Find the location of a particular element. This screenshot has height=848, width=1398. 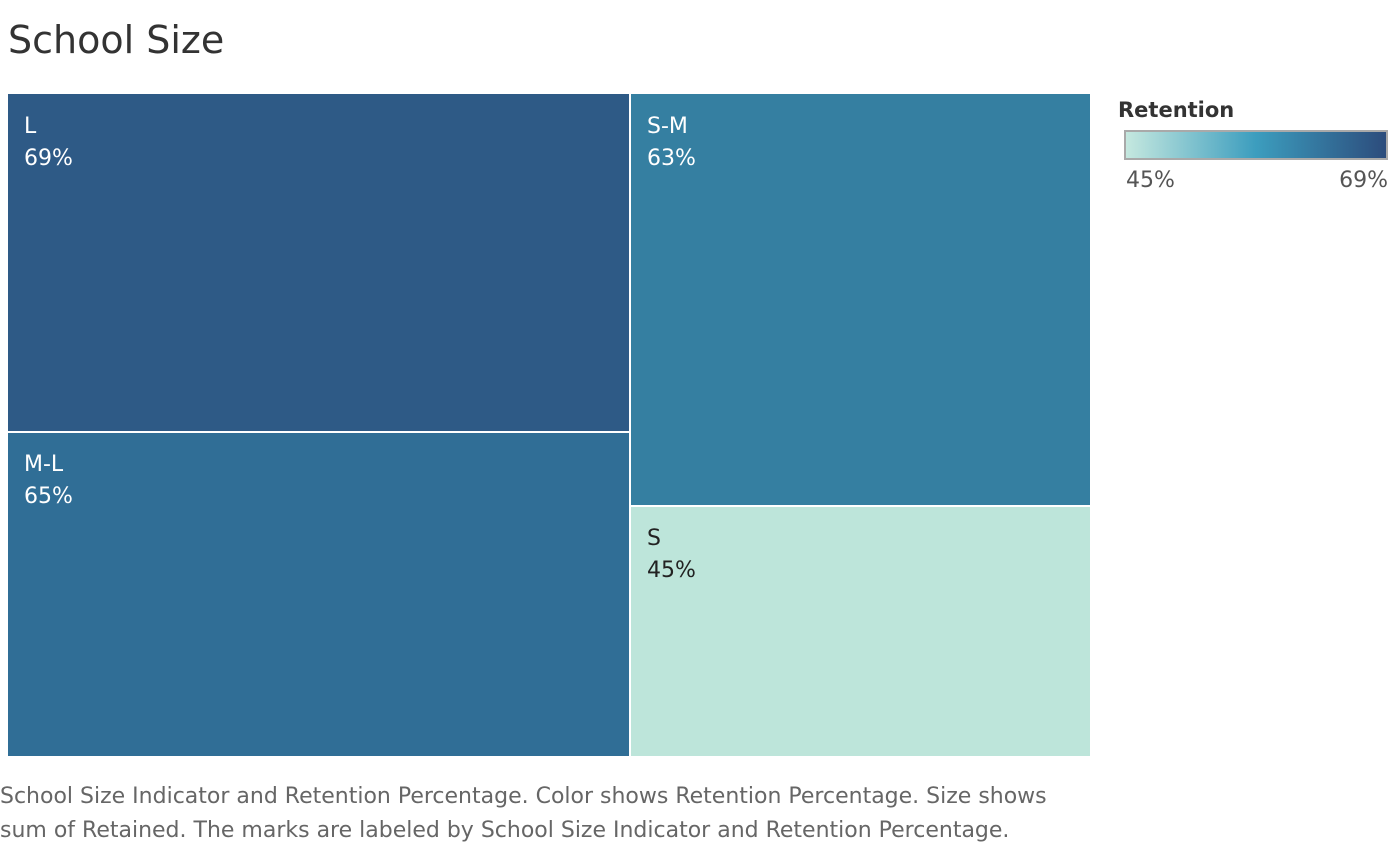

chart-title: School Size is located at coordinates (116, 40).